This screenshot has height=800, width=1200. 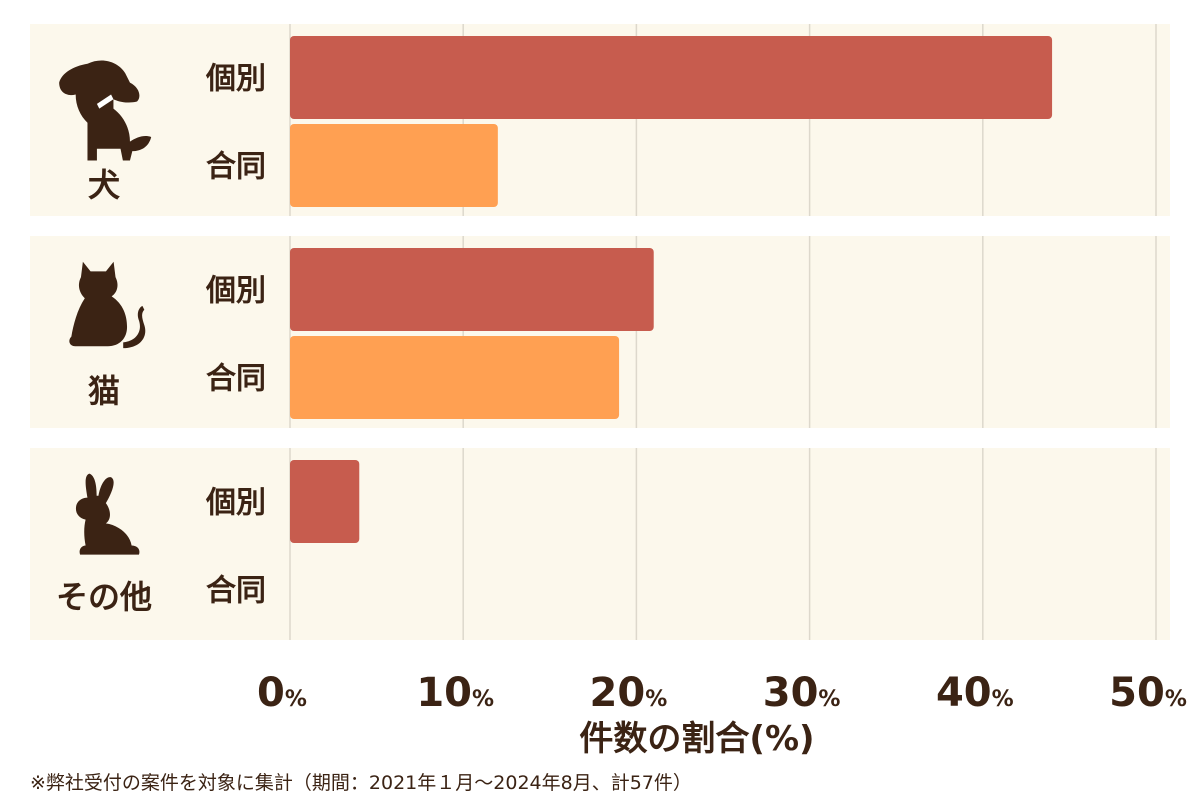 I want to click on x-tick-label: 20%, so click(x=629, y=693).